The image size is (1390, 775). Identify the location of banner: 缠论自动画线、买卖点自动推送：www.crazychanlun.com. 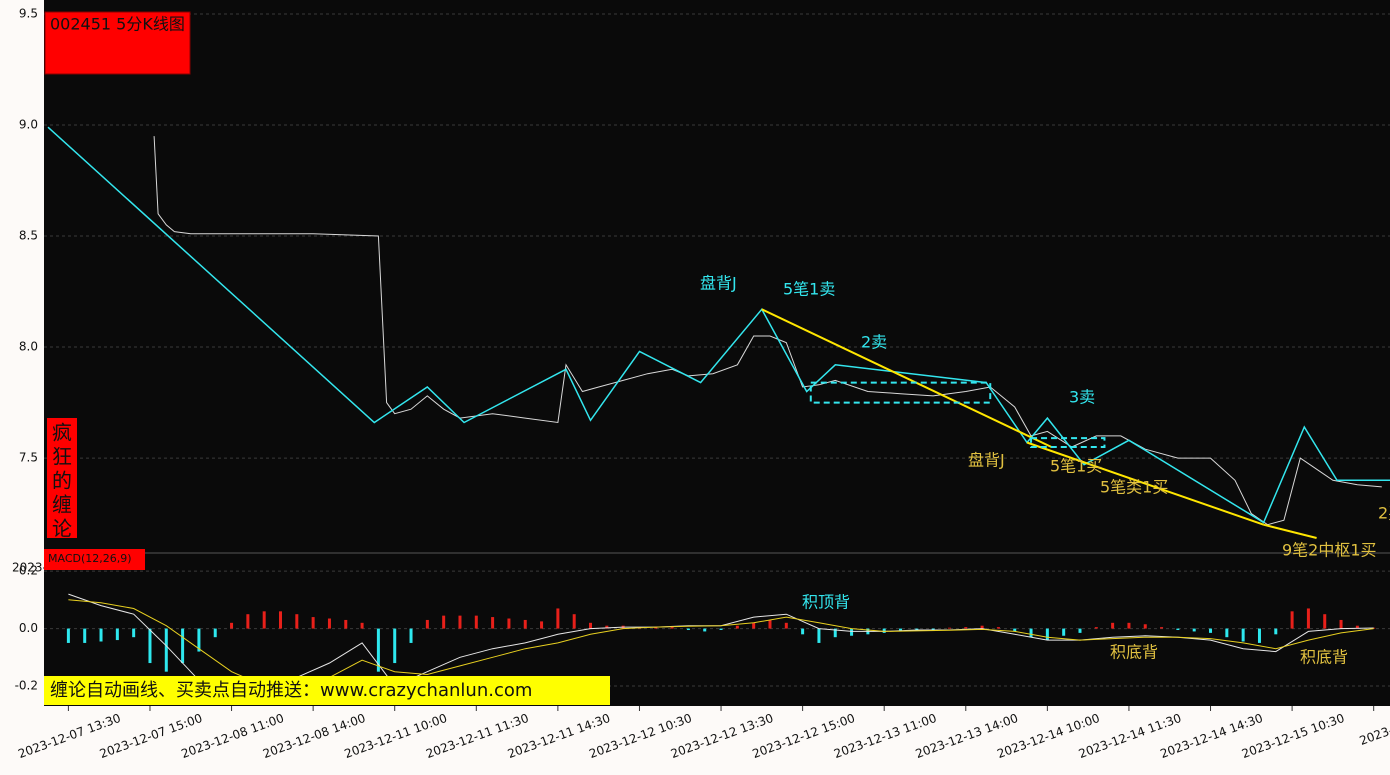
(291, 690).